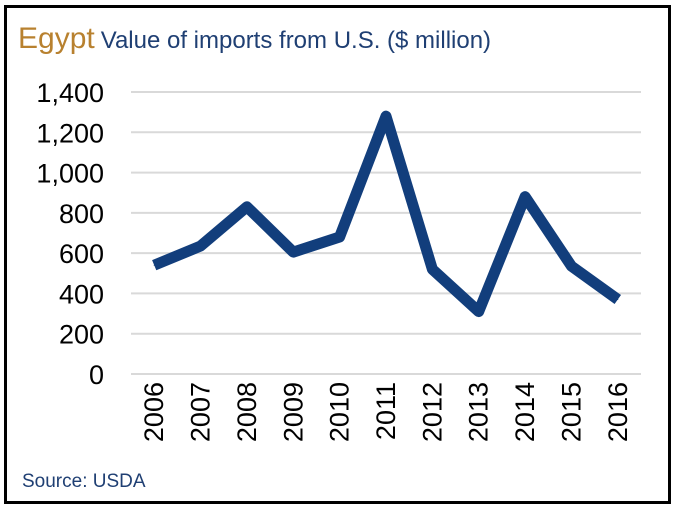 The width and height of the screenshot is (681, 520). Describe the element at coordinates (70, 93) in the screenshot. I see `y-tick-label: 1,400` at that location.